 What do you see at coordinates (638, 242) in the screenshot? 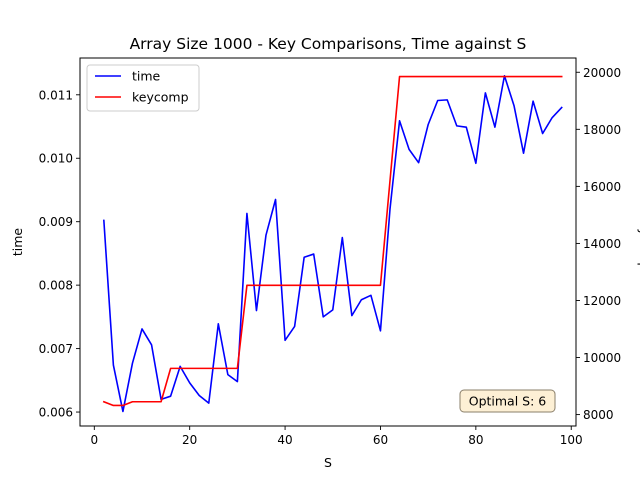
I see `y-axis-right-label: keycomp` at bounding box center [638, 242].